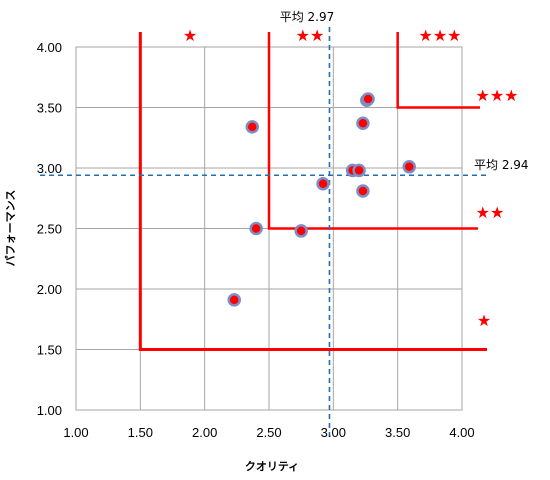 This screenshot has width=550, height=480. I want to click on x-tick-label: 3.50, so click(397, 432).